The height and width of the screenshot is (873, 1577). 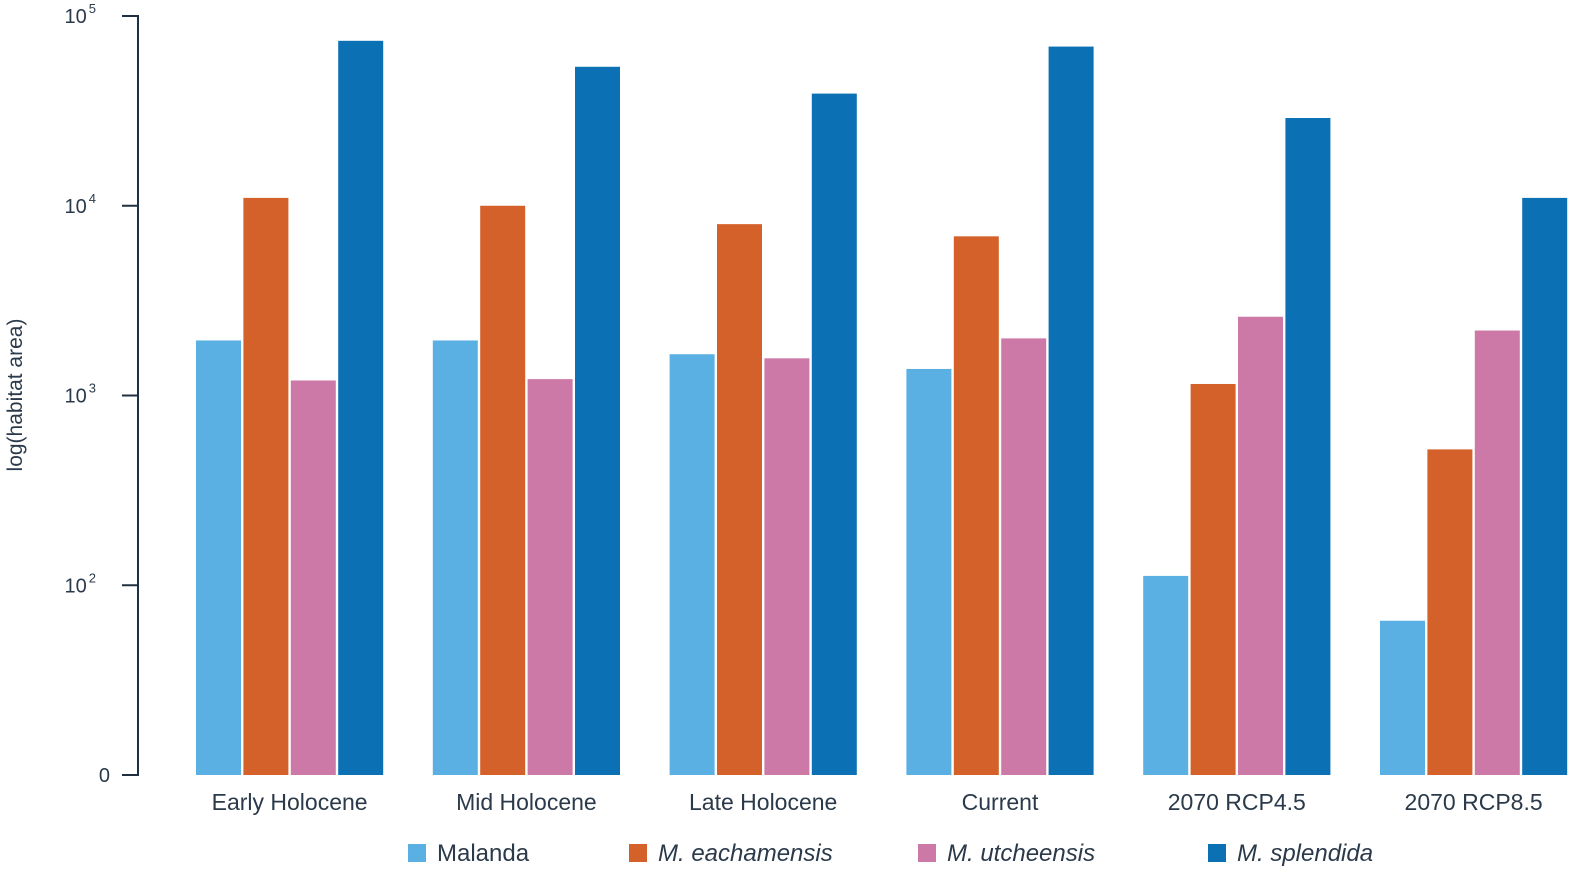 What do you see at coordinates (483, 853) in the screenshot?
I see `legend-label: Malanda` at bounding box center [483, 853].